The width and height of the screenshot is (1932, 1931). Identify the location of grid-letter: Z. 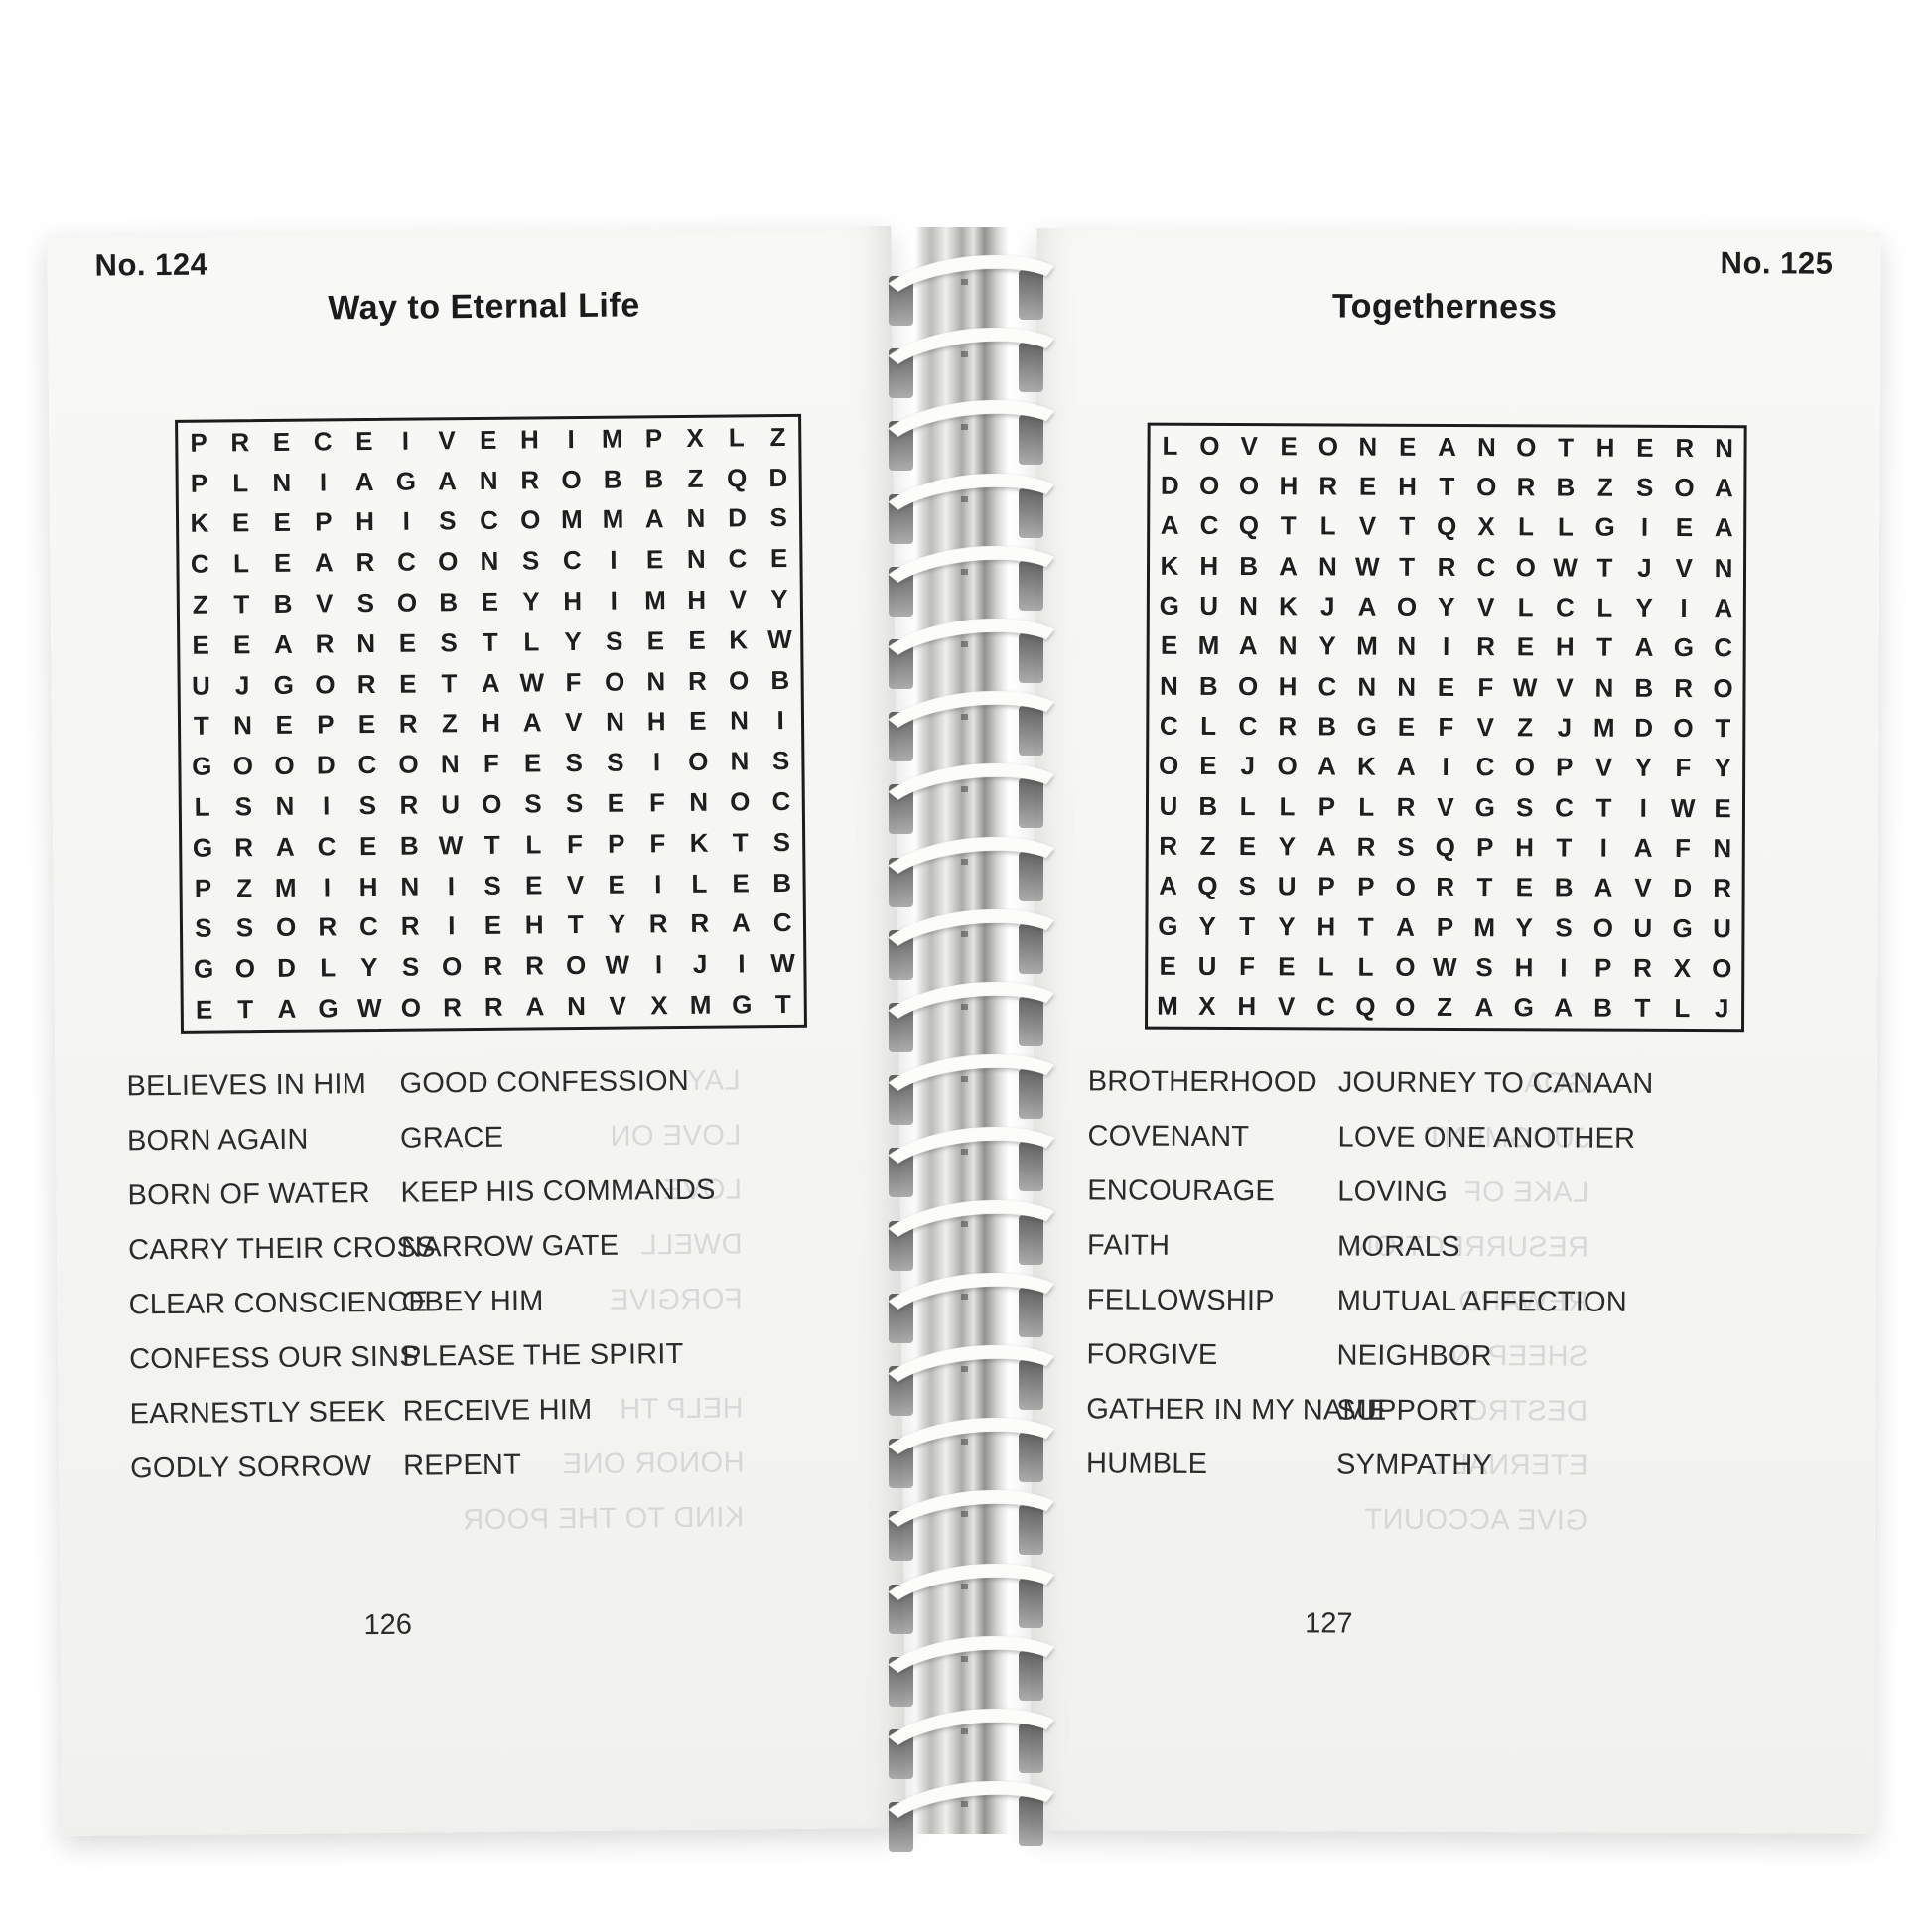
(1207, 845).